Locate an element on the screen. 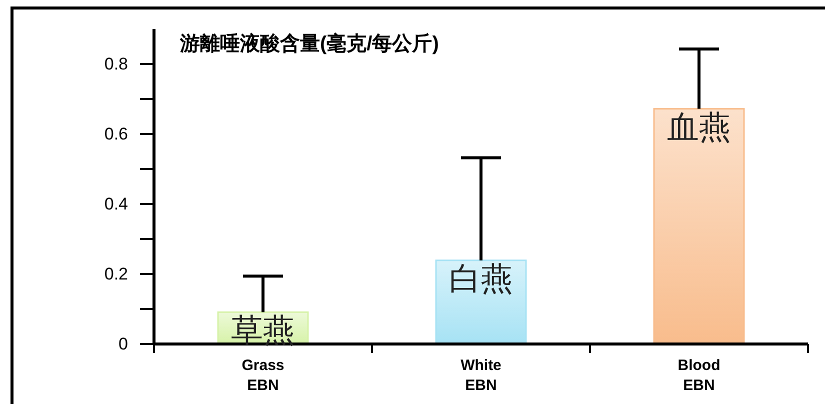 This screenshot has width=825, height=404. annotation: 草燕 is located at coordinates (263, 330).